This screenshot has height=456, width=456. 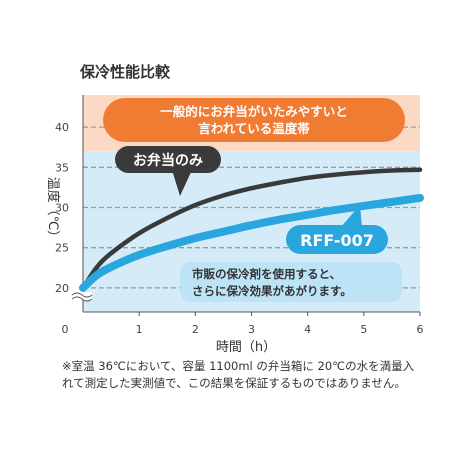 What do you see at coordinates (53, 210) in the screenshot?
I see `y-axis-label: 温度（℃）` at bounding box center [53, 210].